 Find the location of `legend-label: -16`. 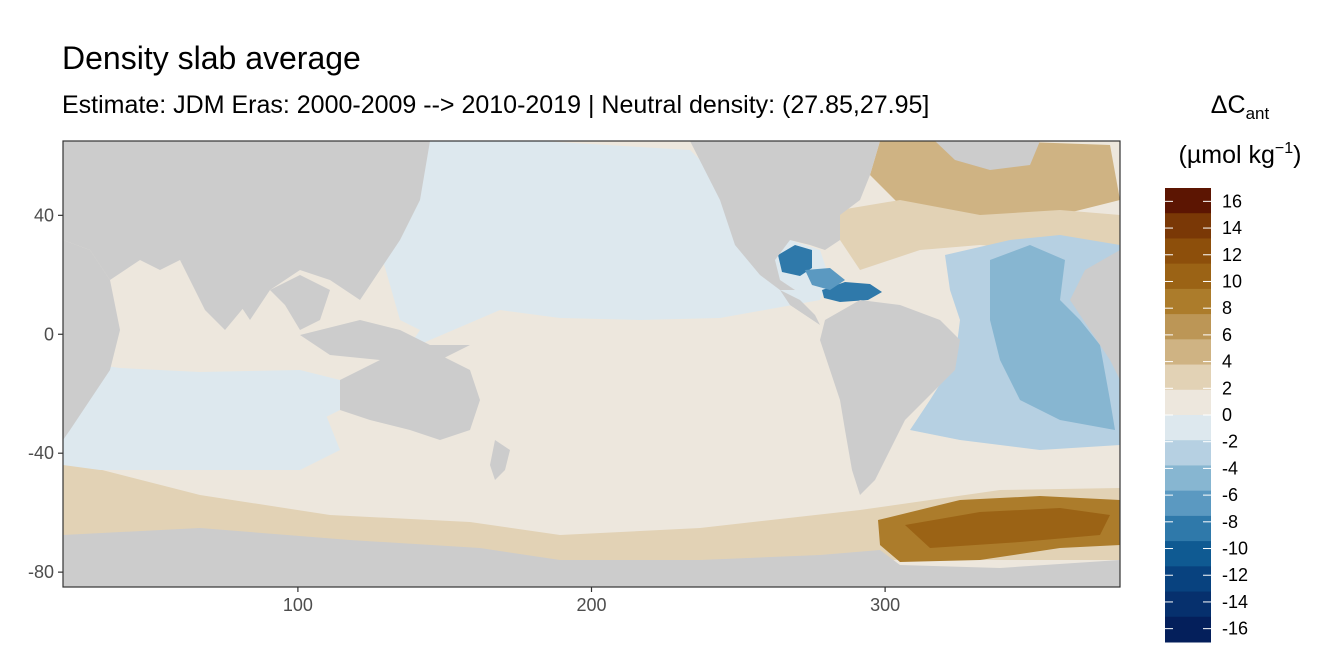

legend-label: -16 is located at coordinates (1235, 629).